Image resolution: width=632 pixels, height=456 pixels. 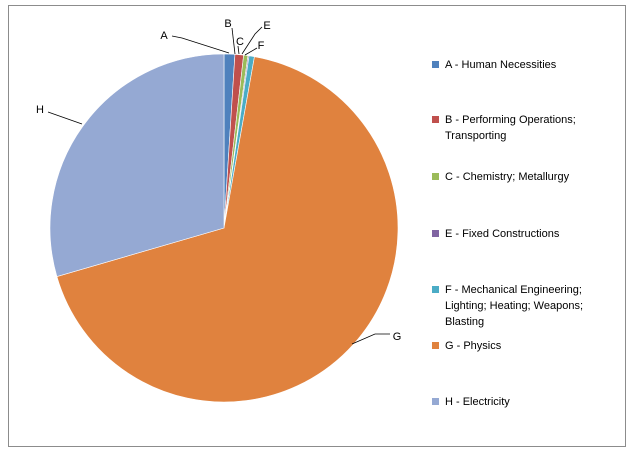 What do you see at coordinates (524, 403) in the screenshot?
I see `legend-item-h: H - Electricity` at bounding box center [524, 403].